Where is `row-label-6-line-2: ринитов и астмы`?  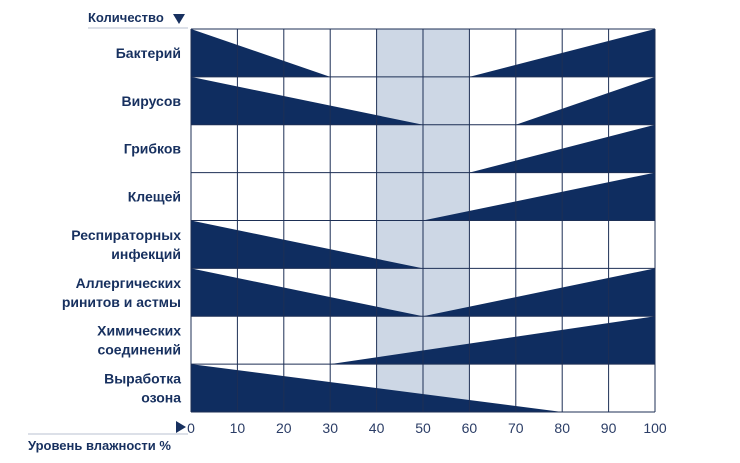
row-label-6-line-2: ринитов и астмы is located at coordinates (121, 302).